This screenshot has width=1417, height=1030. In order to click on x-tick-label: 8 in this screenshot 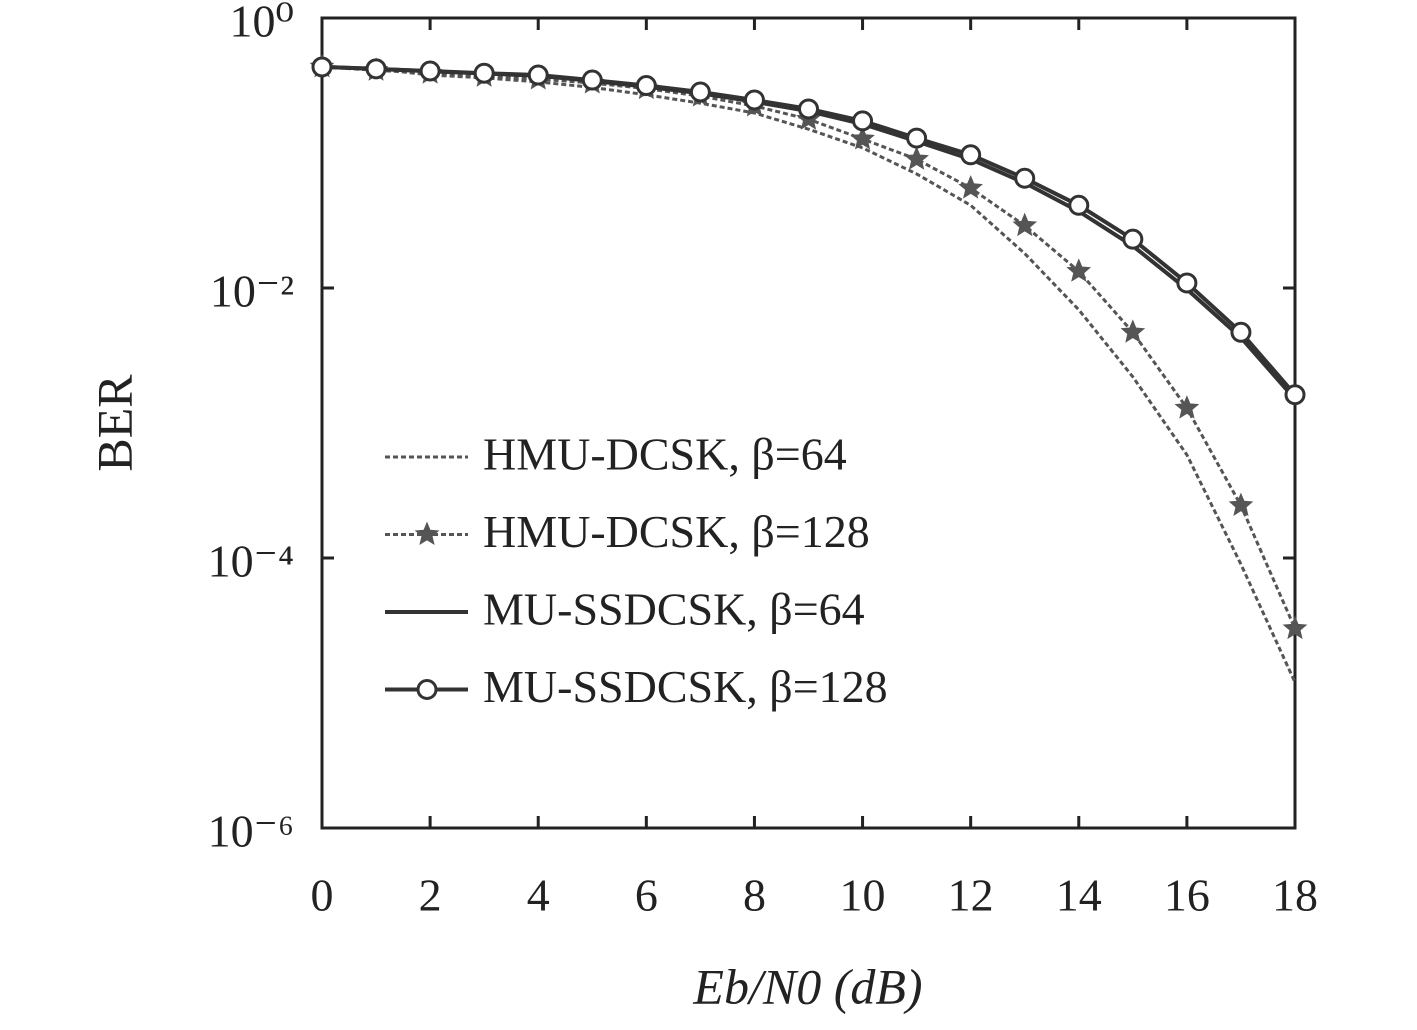, I will do `click(754, 895)`.